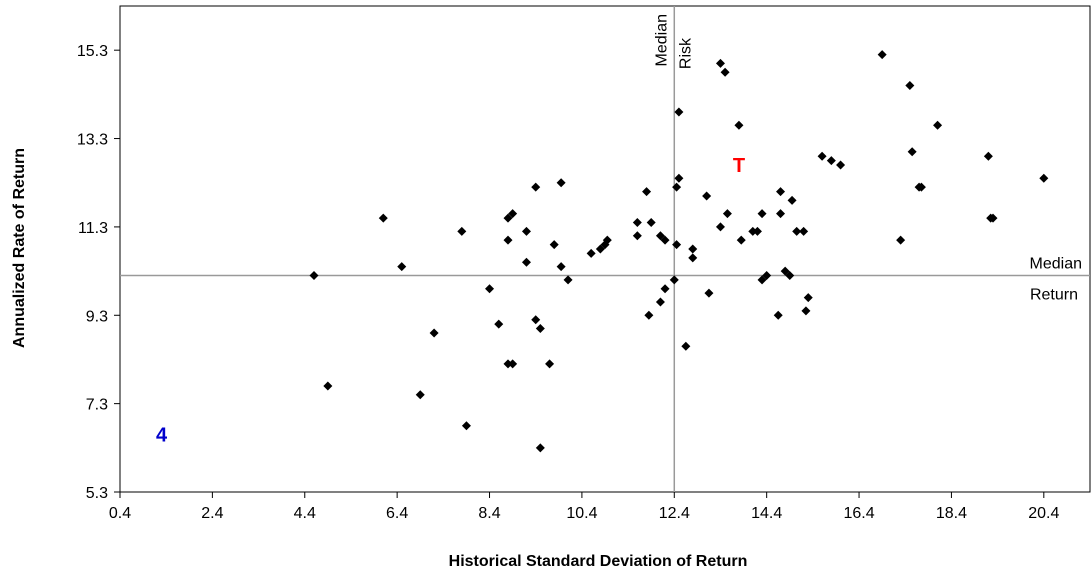 This screenshot has height=574, width=1092. What do you see at coordinates (674, 513) in the screenshot?
I see `x-tick-label: 12.4` at bounding box center [674, 513].